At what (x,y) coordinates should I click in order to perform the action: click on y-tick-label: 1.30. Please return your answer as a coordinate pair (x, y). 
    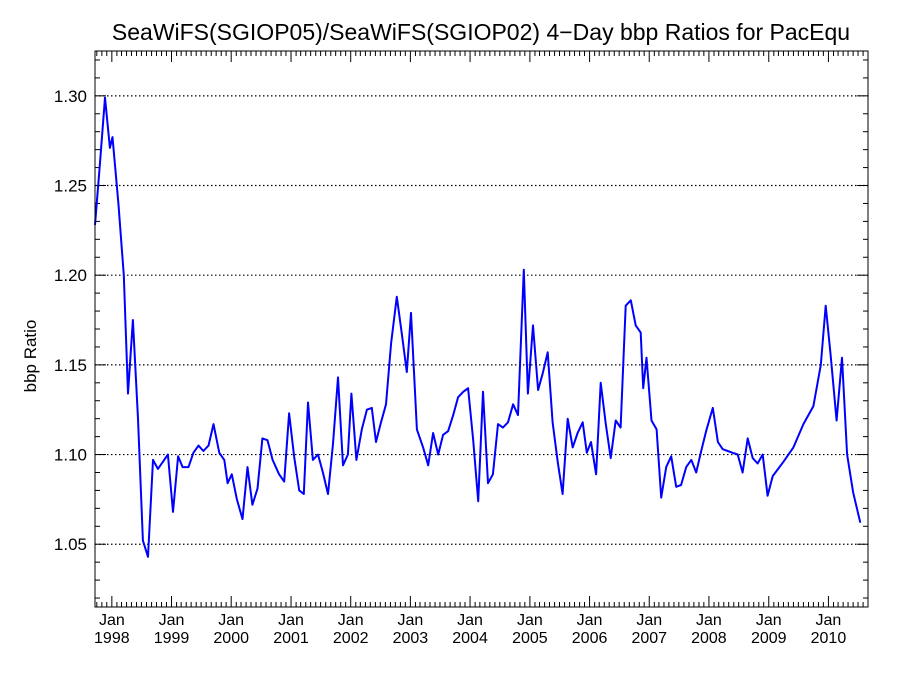
    Looking at the image, I should click on (70, 96).